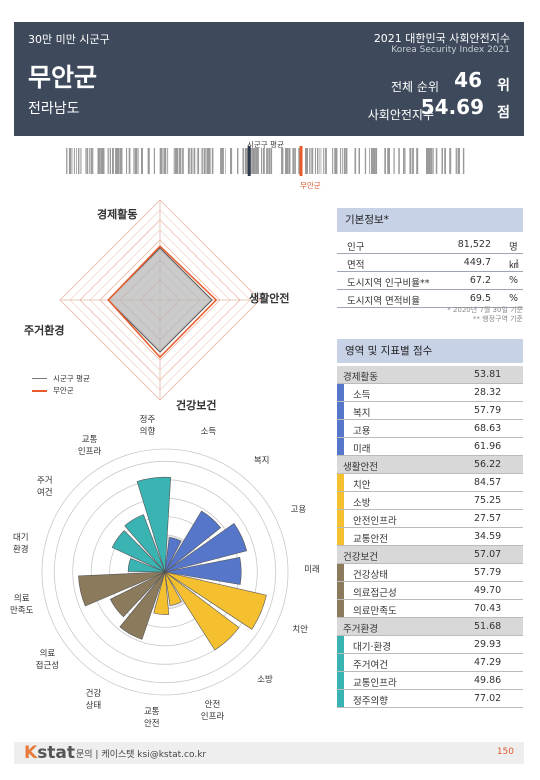 The height and width of the screenshot is (780, 540). I want to click on indicator-score: 47.29, so click(488, 662).